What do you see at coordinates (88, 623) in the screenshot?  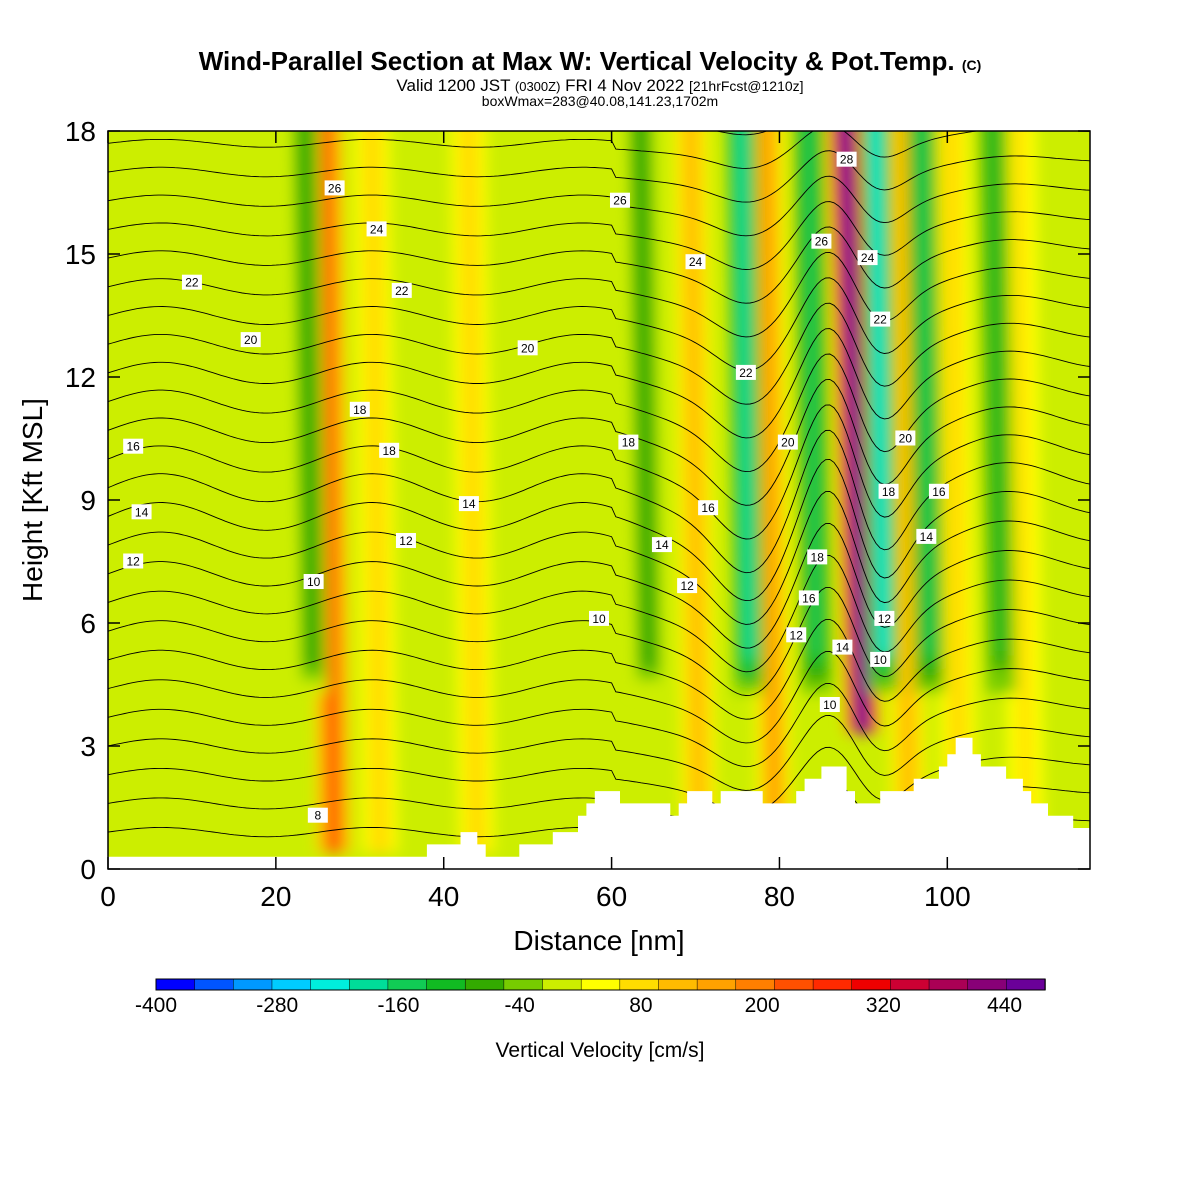 I see `y-tick-label: 6` at bounding box center [88, 623].